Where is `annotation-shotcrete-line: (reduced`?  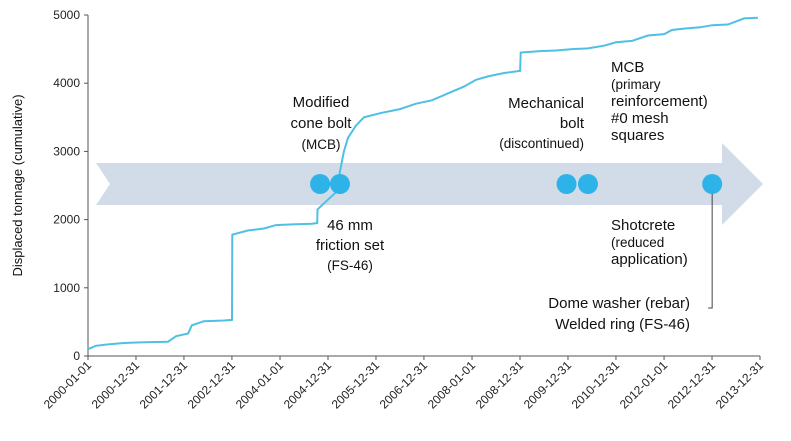 annotation-shotcrete-line: (reduced is located at coordinates (637, 242).